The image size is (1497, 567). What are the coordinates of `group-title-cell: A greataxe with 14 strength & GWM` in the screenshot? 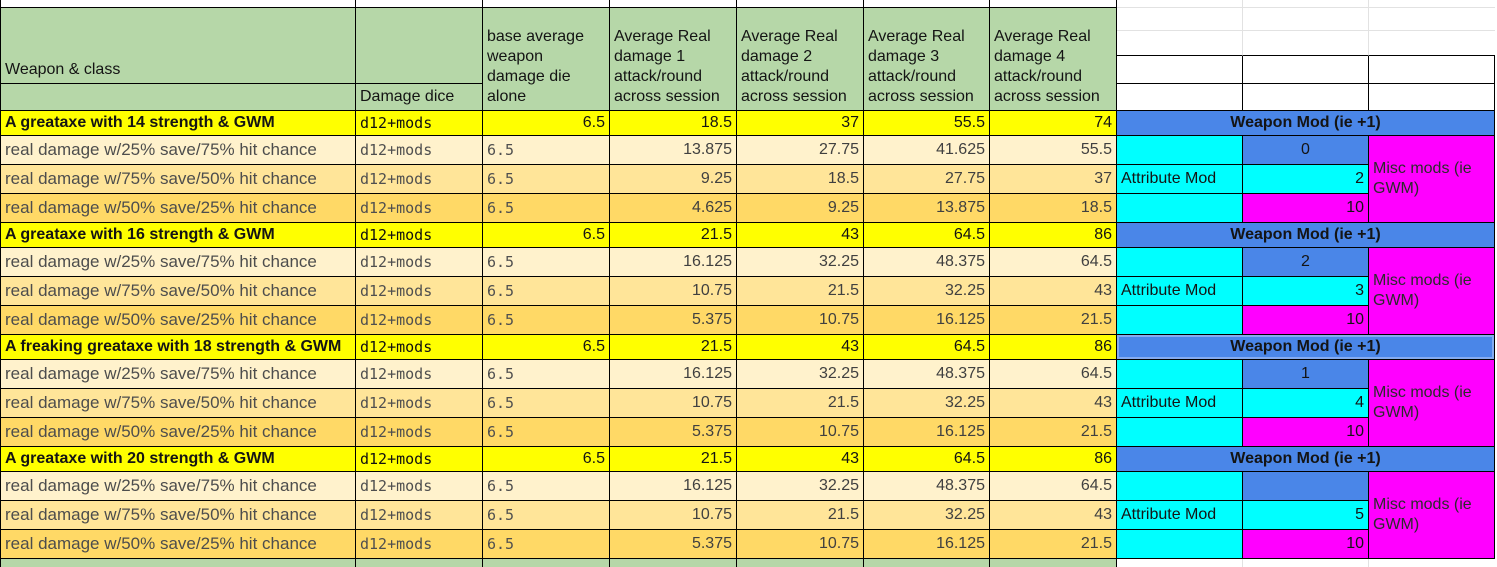 It's located at (178, 123).